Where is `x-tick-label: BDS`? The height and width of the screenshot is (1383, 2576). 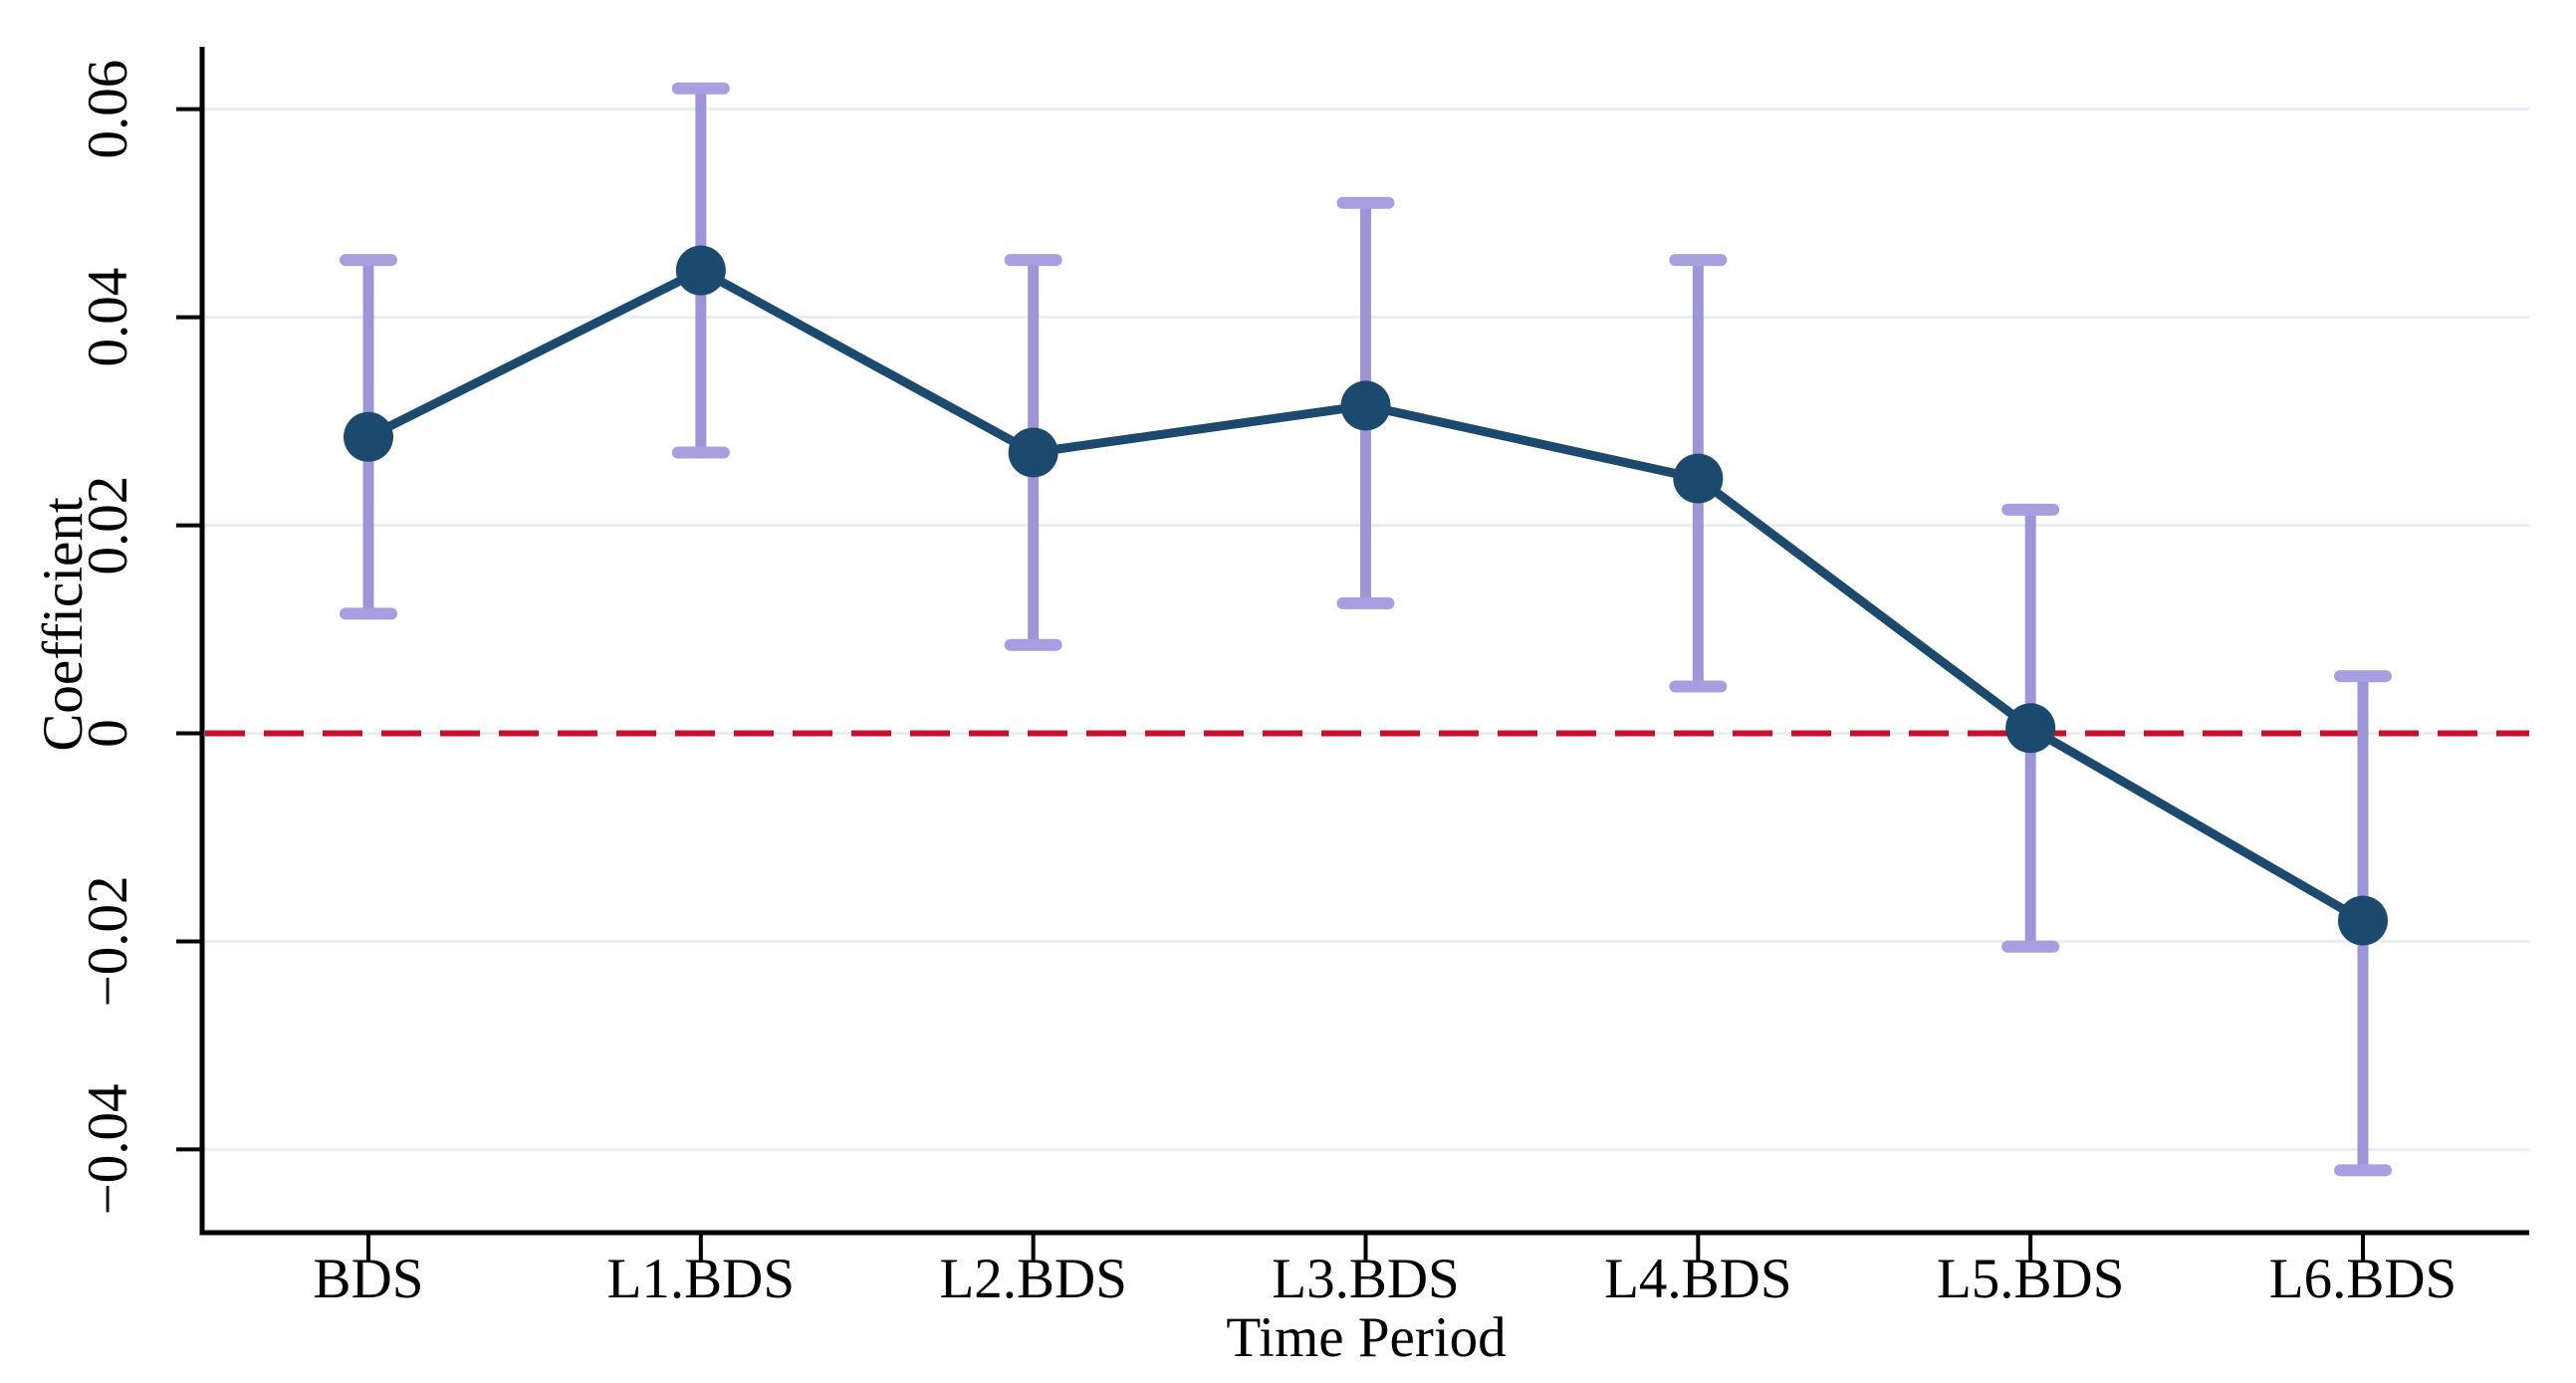
x-tick-label: BDS is located at coordinates (369, 1279).